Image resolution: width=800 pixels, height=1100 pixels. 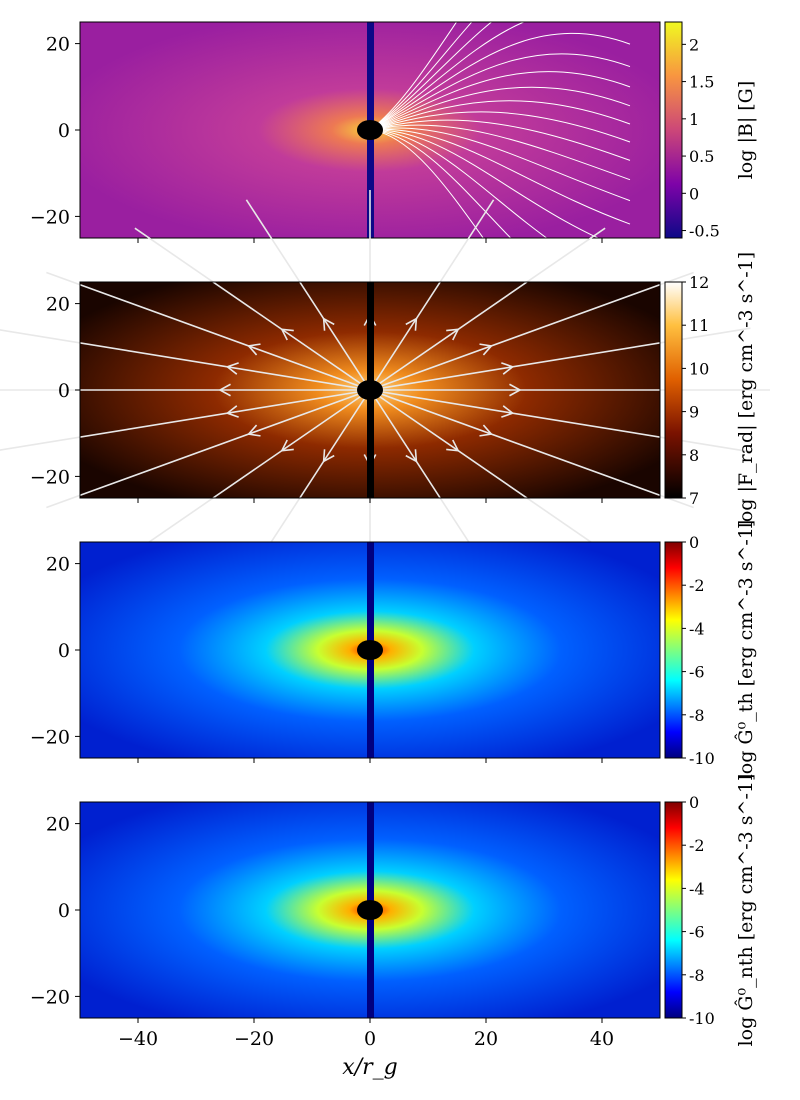 What do you see at coordinates (370, 1039) in the screenshot?
I see `x-tick-label: 0` at bounding box center [370, 1039].